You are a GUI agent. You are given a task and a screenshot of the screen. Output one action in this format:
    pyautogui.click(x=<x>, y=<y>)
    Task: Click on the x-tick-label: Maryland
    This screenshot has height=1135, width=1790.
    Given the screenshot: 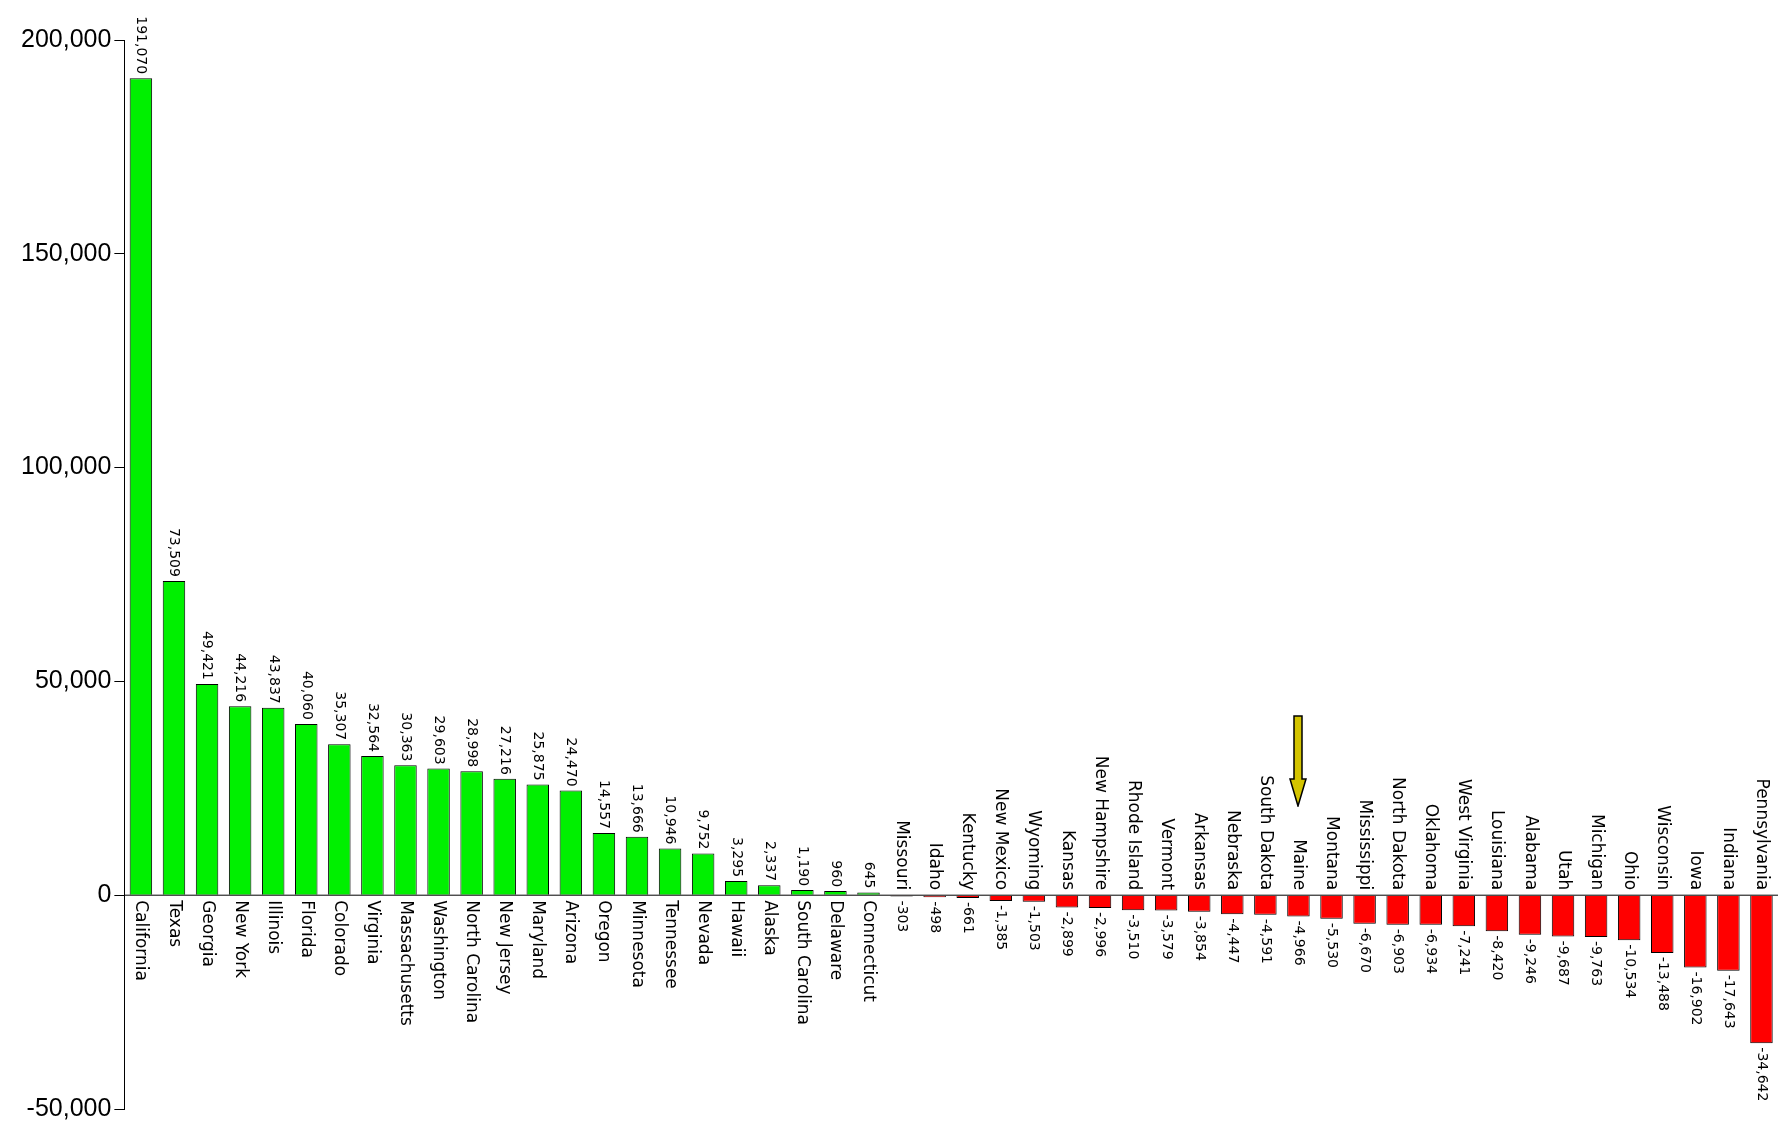 What is the action you would take?
    pyautogui.click(x=539, y=940)
    